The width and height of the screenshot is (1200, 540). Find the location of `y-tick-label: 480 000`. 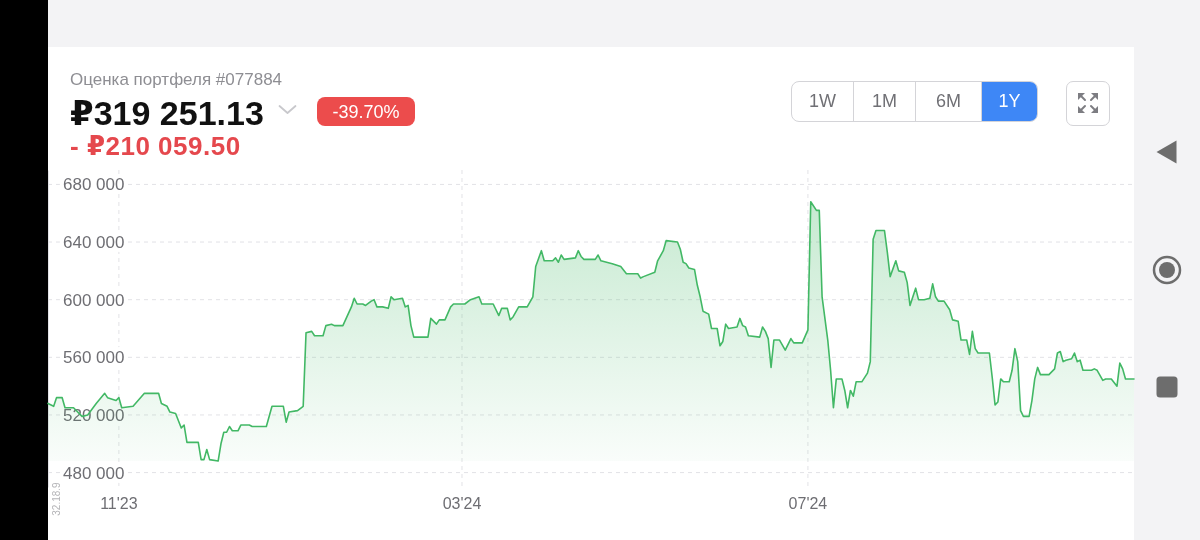

y-tick-label: 480 000 is located at coordinates (94, 473).